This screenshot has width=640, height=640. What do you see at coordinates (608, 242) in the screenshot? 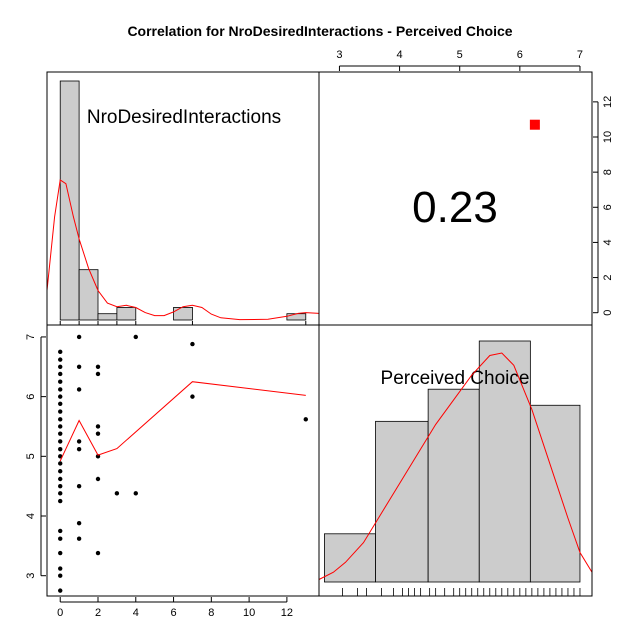
I see `right-axis-tick-label: 4` at bounding box center [608, 242].